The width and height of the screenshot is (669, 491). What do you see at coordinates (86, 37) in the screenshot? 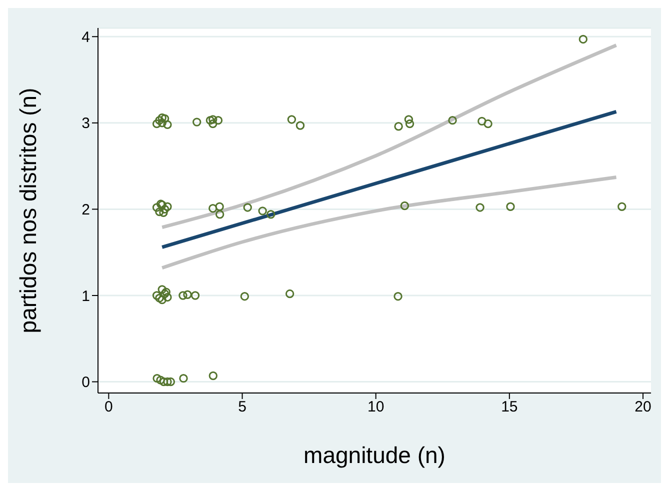
I see `y-tick-label: 4` at bounding box center [86, 37].